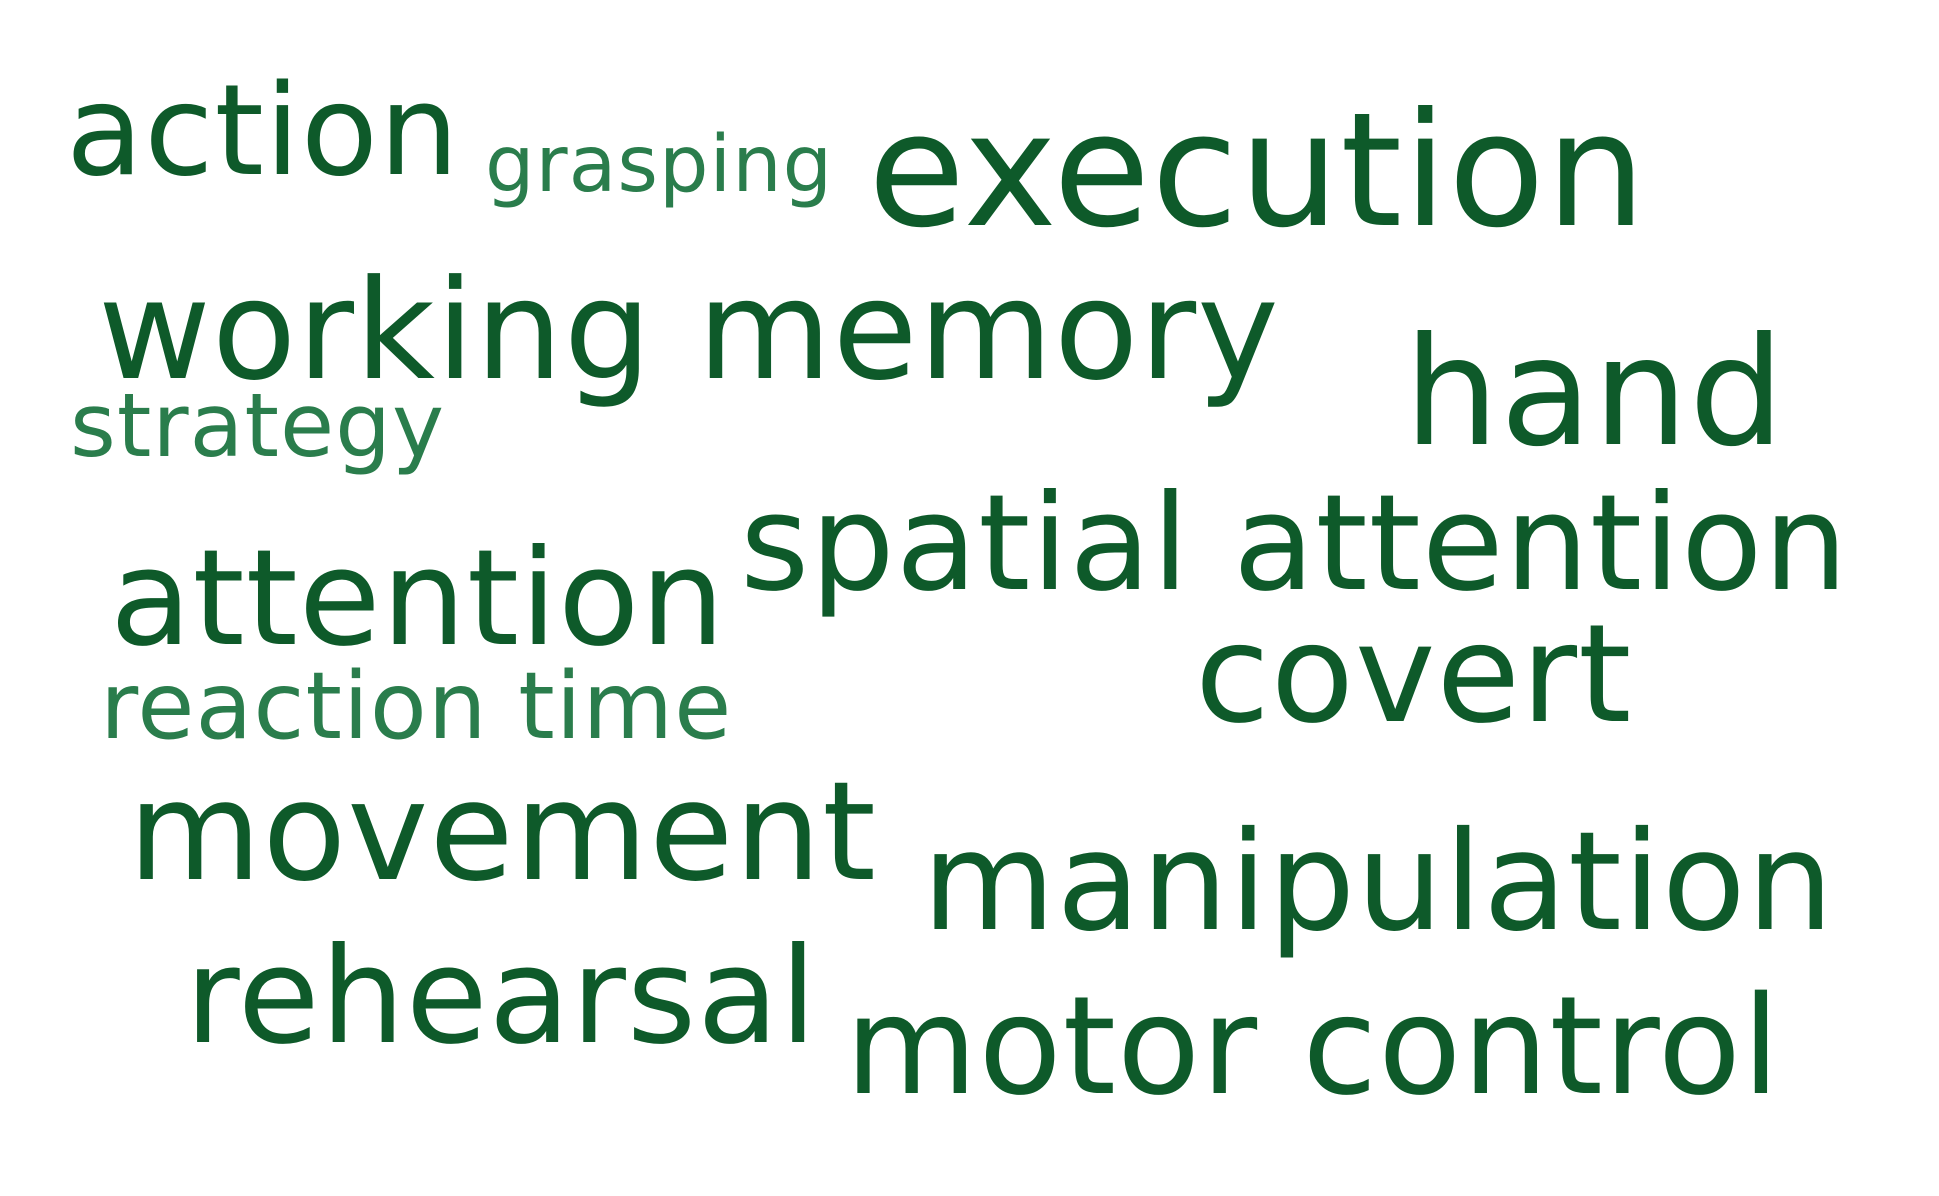  I want to click on word-covert: covert, so click(1414, 675).